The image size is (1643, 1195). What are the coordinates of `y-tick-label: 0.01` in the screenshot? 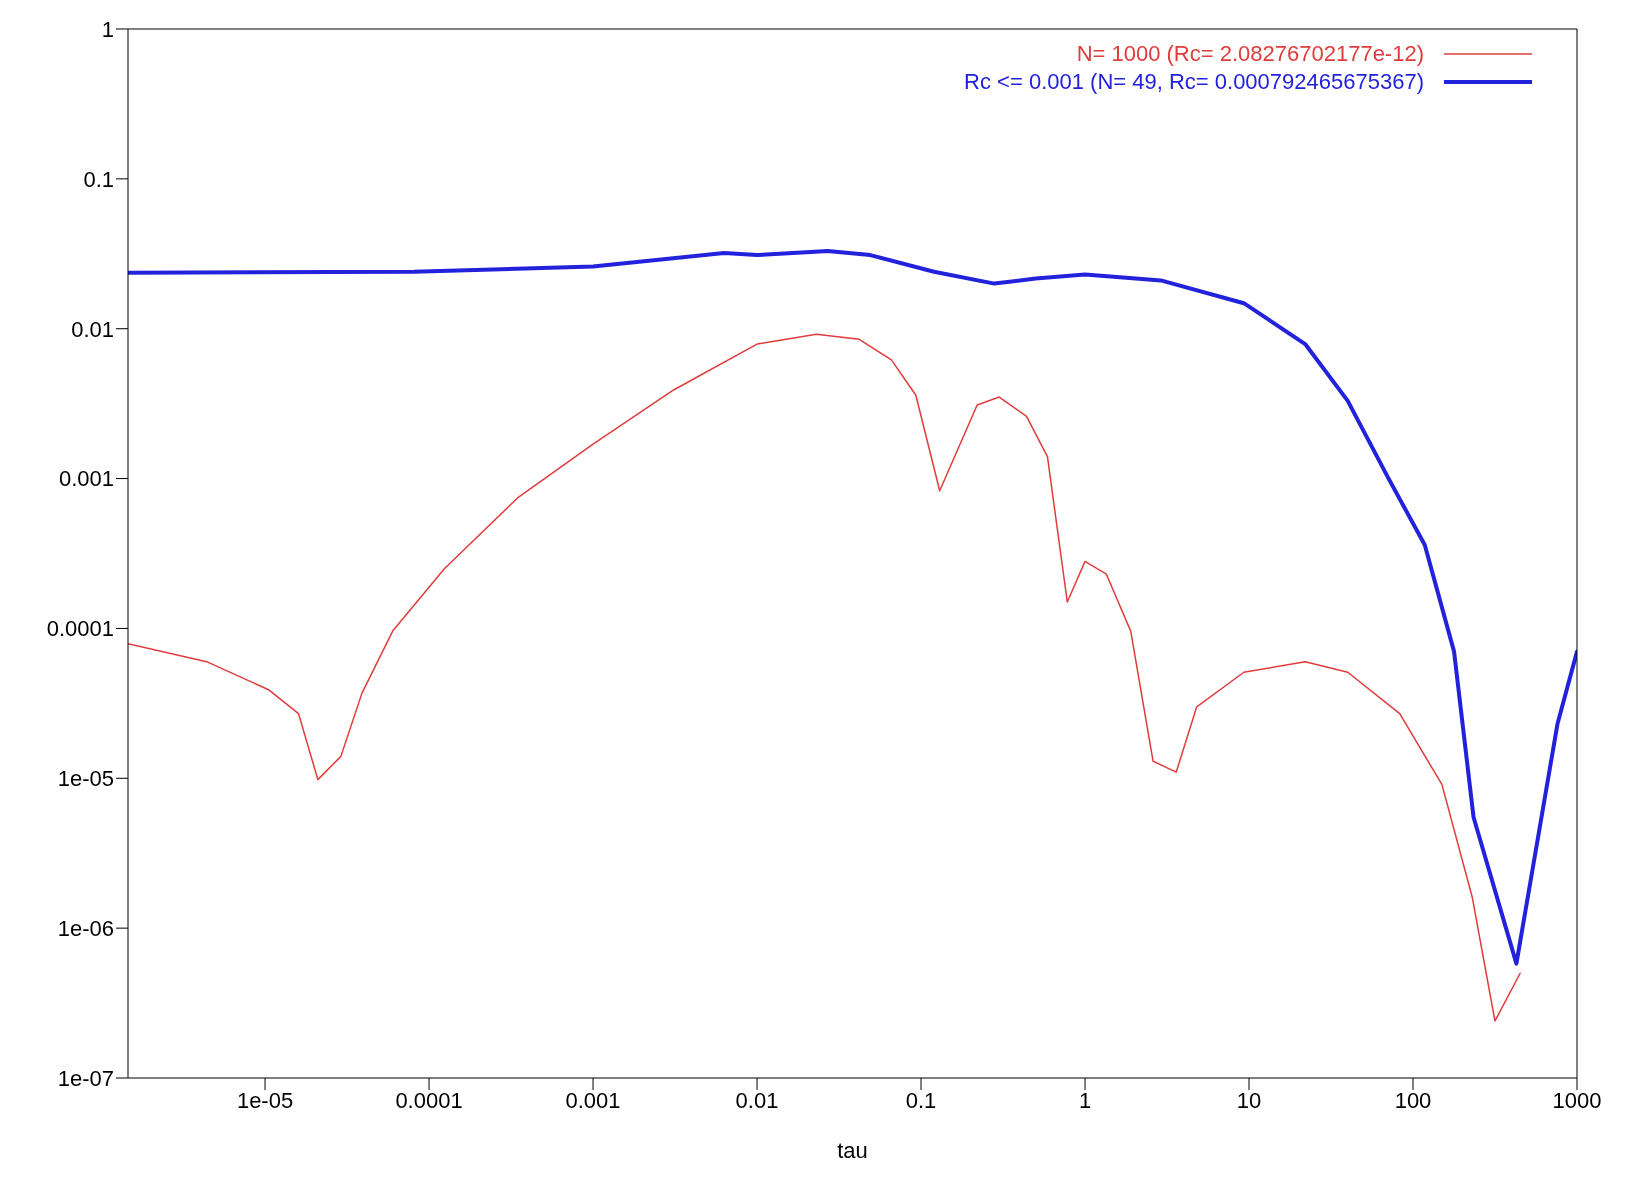 It's located at (92, 329).